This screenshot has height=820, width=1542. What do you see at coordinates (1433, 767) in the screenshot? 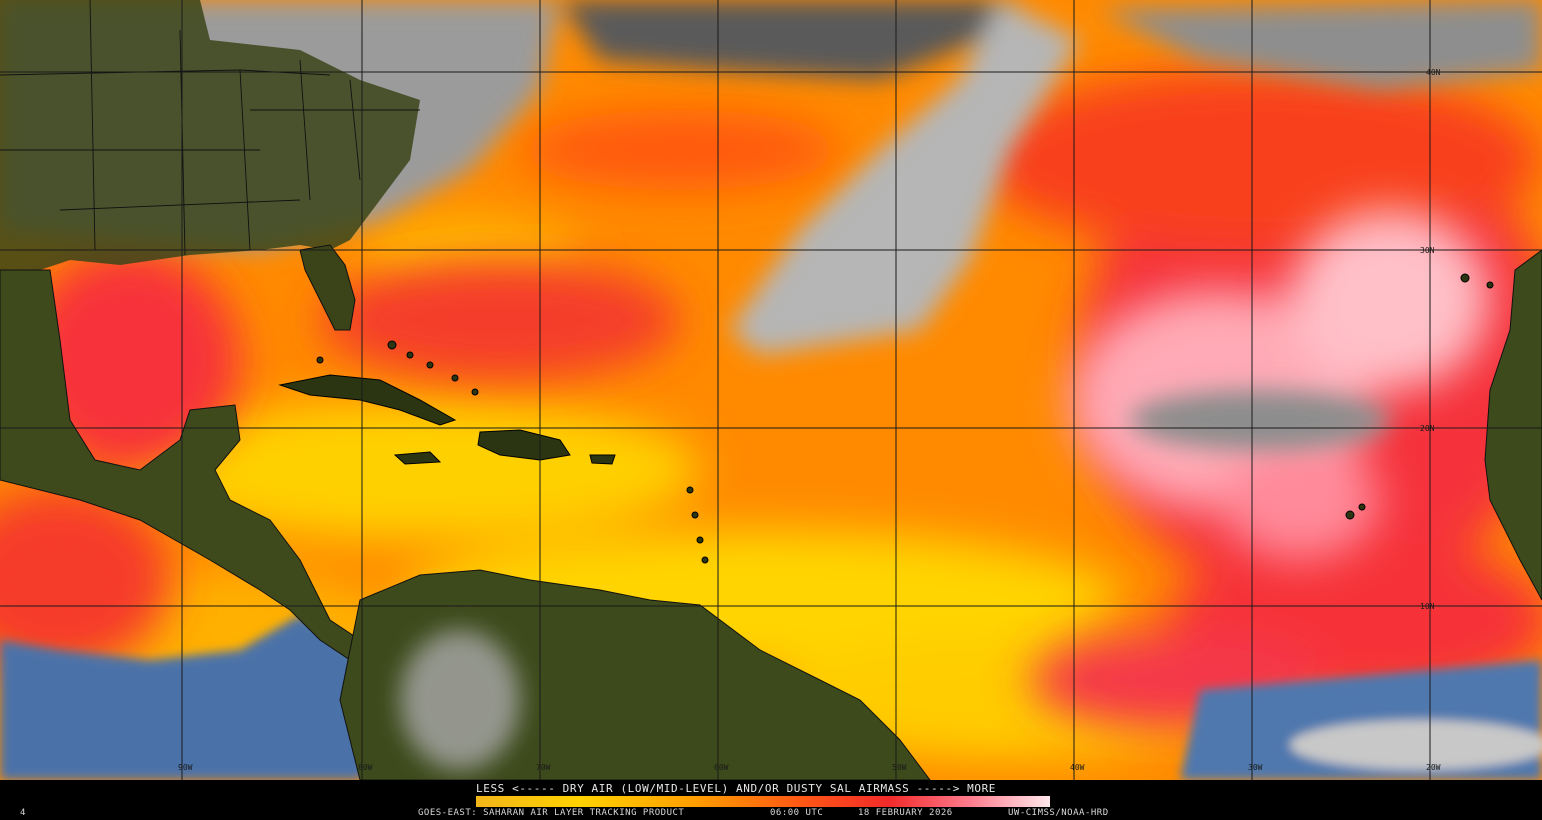
I see `lon-label-20w: 20W` at bounding box center [1433, 767].